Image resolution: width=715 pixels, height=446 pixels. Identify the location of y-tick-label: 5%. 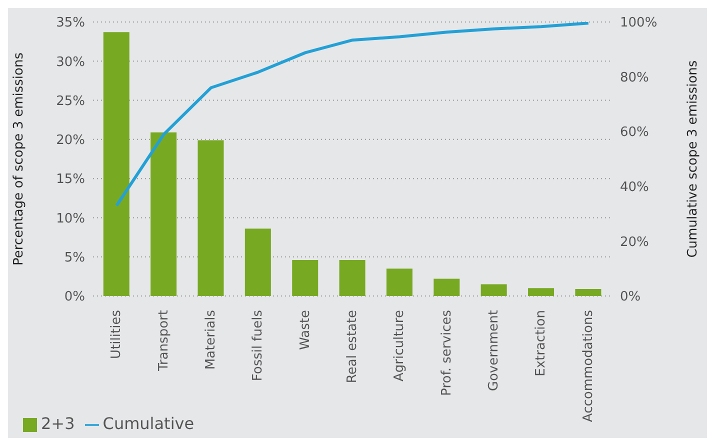
(74, 258).